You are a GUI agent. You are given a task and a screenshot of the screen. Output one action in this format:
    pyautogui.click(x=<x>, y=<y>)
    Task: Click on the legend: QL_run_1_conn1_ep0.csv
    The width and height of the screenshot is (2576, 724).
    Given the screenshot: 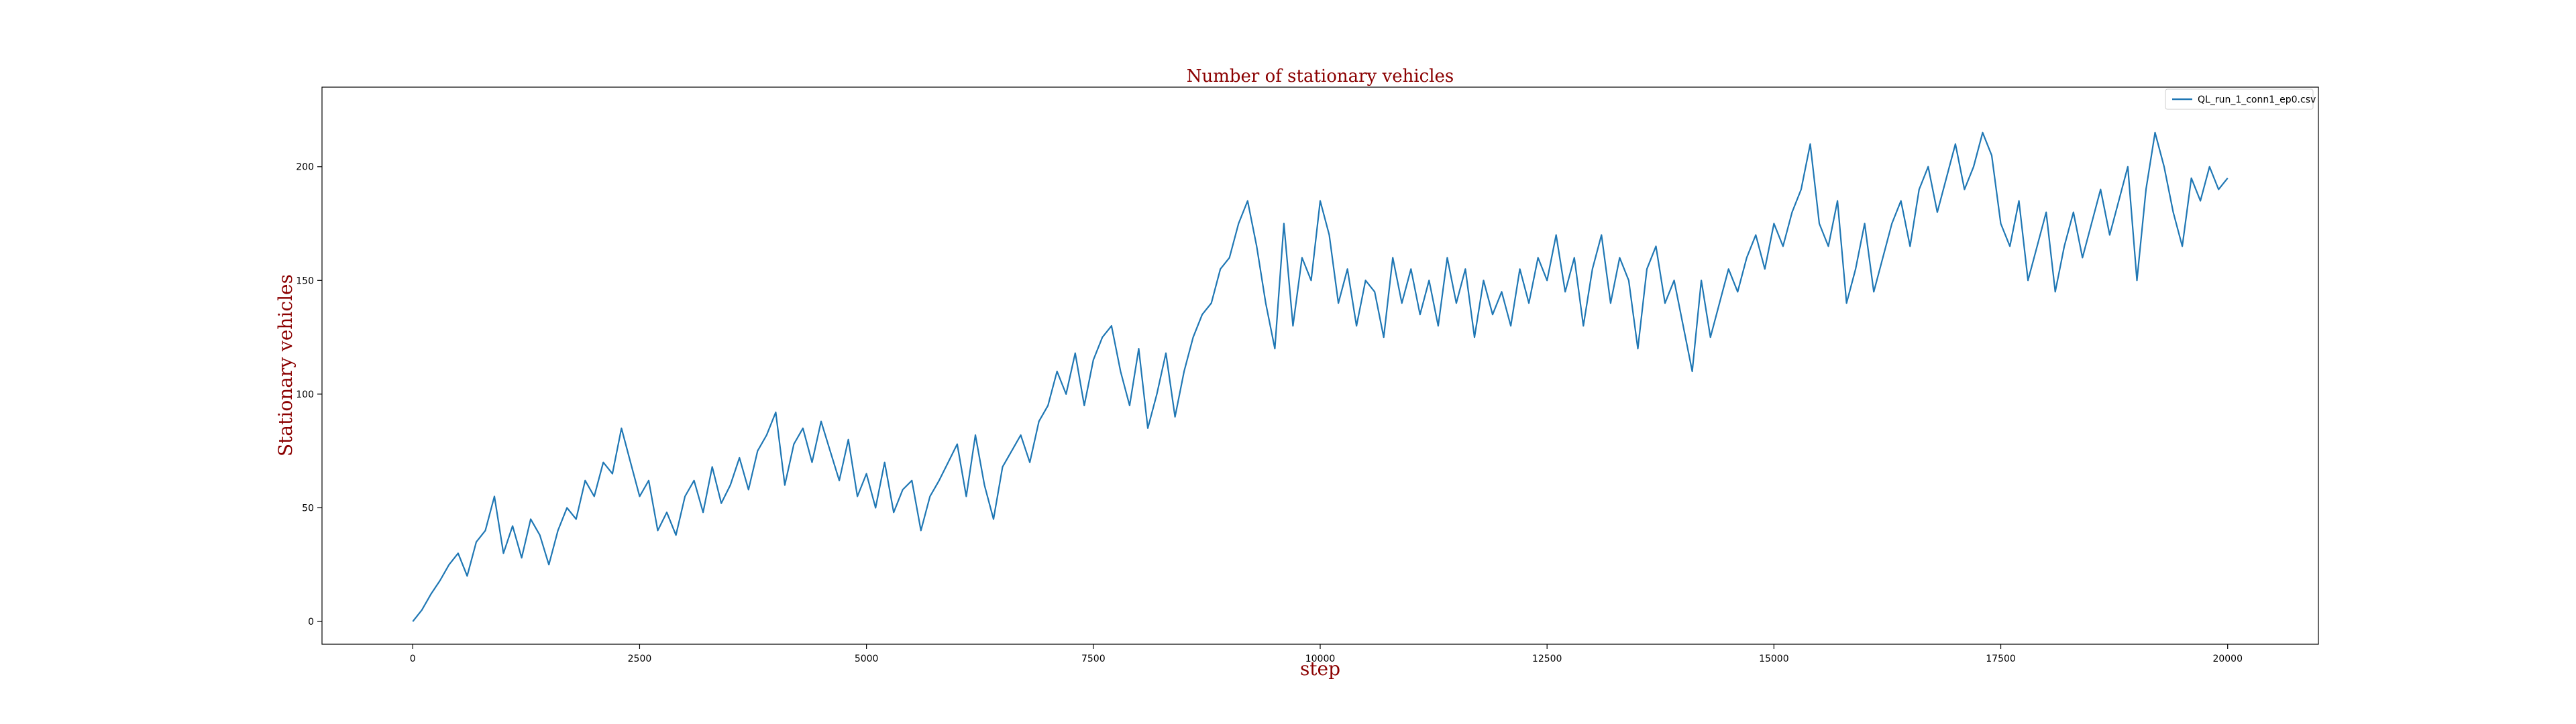 What is the action you would take?
    pyautogui.click(x=2240, y=99)
    